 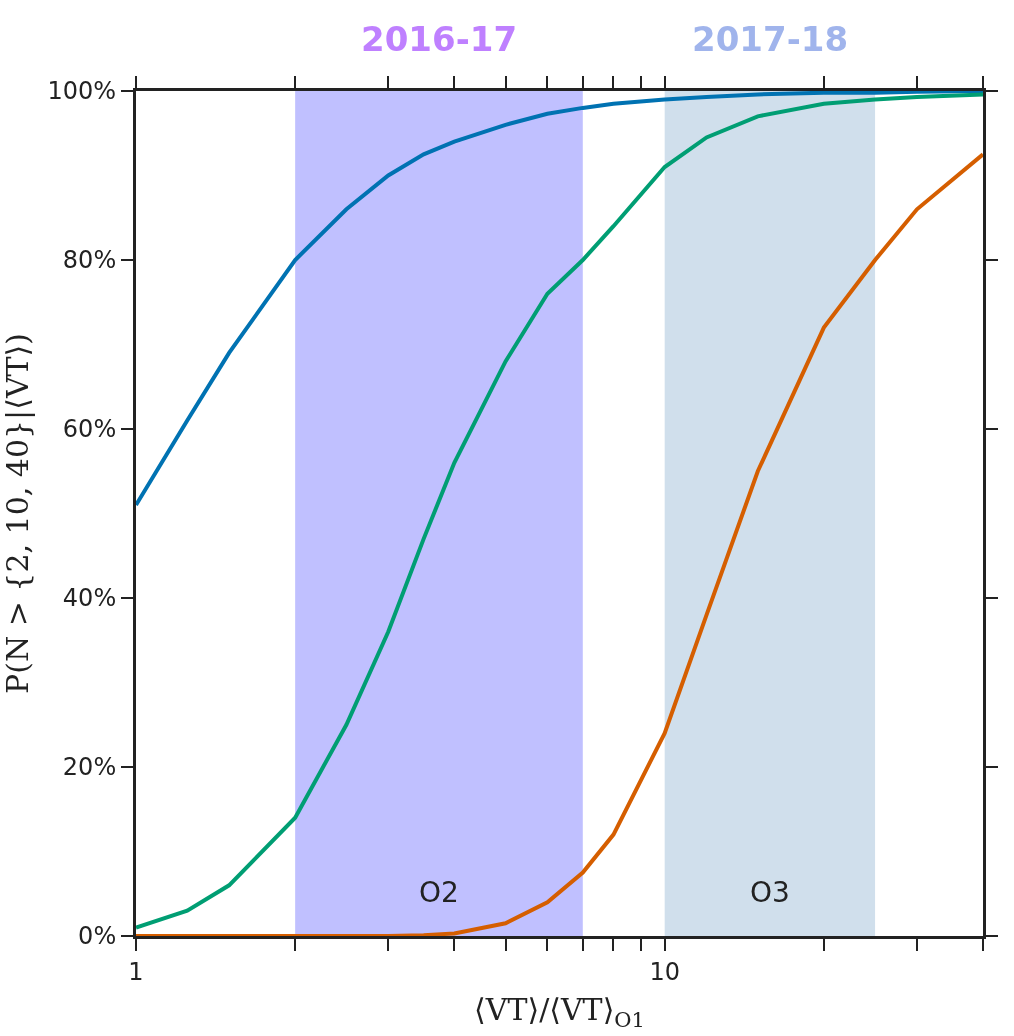 I want to click on y-axis-title: P(N > {2, 10, 40}|⟨VT⟩), so click(x=17, y=513).